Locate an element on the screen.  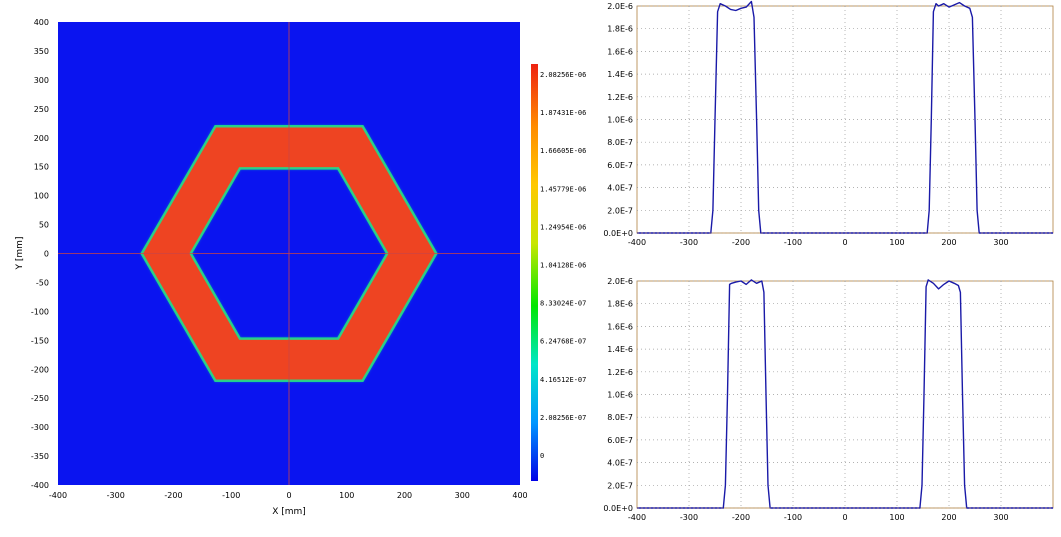
colorbar-label: 8.33024E-07 is located at coordinates (563, 304).